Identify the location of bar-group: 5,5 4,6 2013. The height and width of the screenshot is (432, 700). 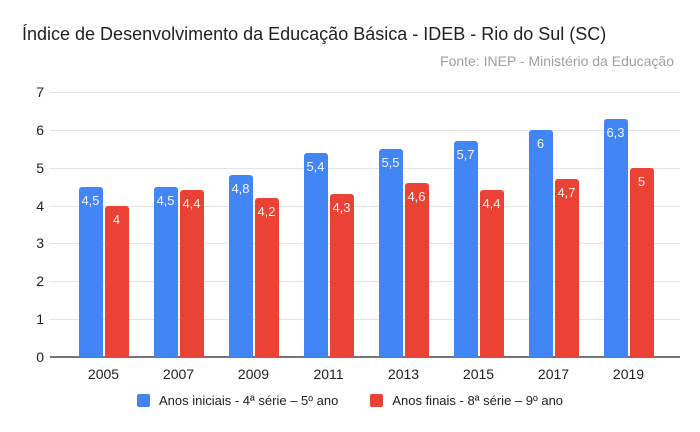
(403, 237).